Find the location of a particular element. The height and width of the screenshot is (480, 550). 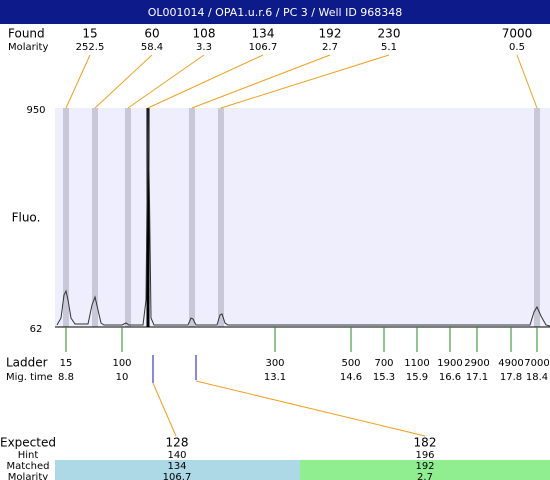

found-molarity: 106.7 is located at coordinates (263, 47).